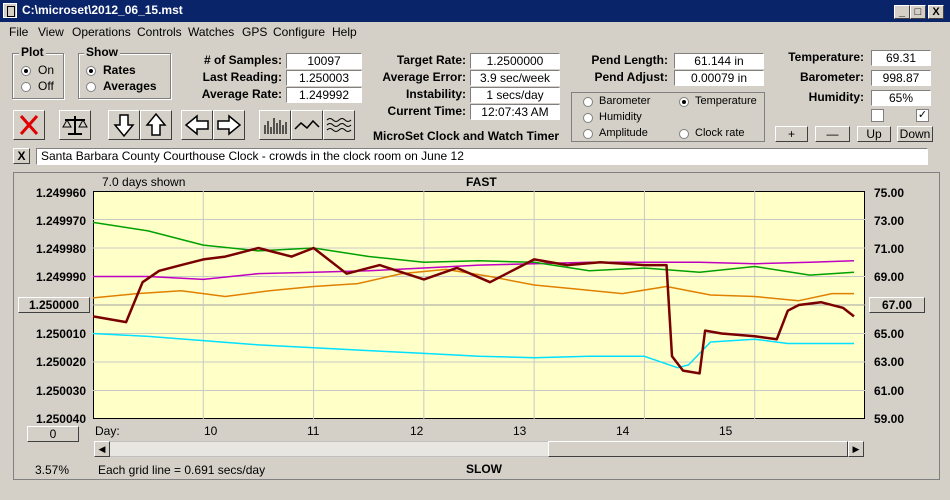  I want to click on bar-plot-button, so click(275, 125).